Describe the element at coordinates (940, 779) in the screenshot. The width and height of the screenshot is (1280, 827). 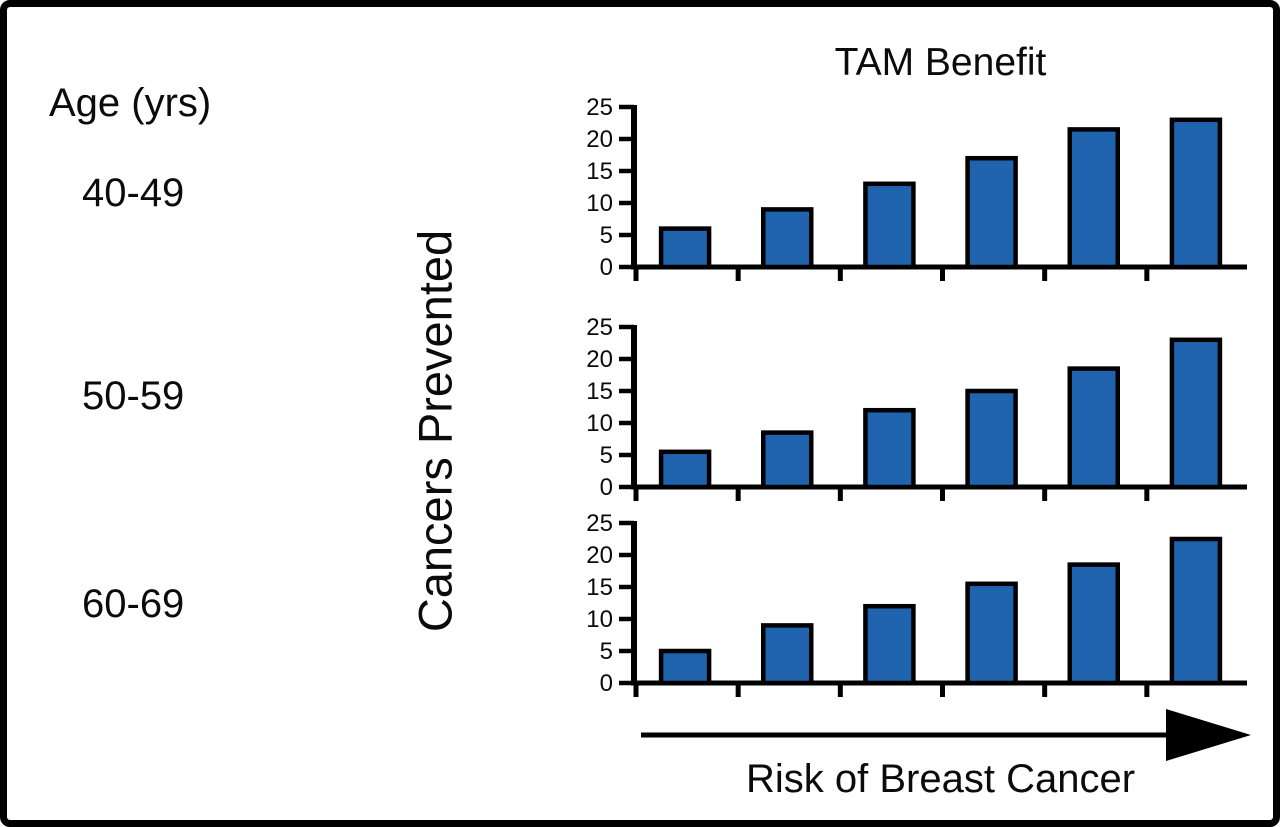
I see `x-axis-label: Risk of Breast Cancer` at that location.